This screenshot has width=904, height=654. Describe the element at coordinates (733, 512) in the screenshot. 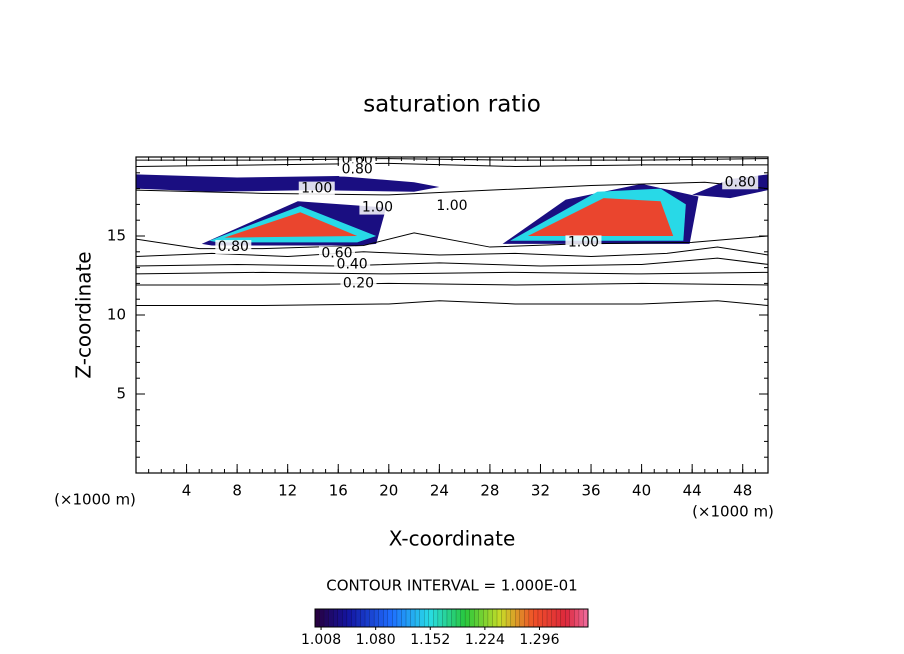

I see `x-unit-label: (×1000 m)` at that location.